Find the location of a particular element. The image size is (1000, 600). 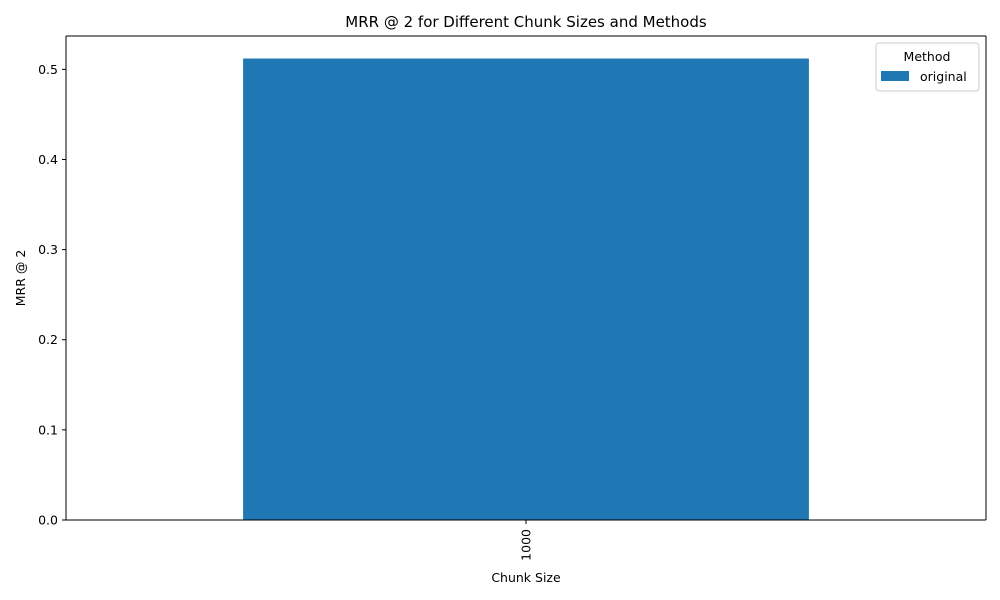

y-tick-label: 0.0 is located at coordinates (48, 520).